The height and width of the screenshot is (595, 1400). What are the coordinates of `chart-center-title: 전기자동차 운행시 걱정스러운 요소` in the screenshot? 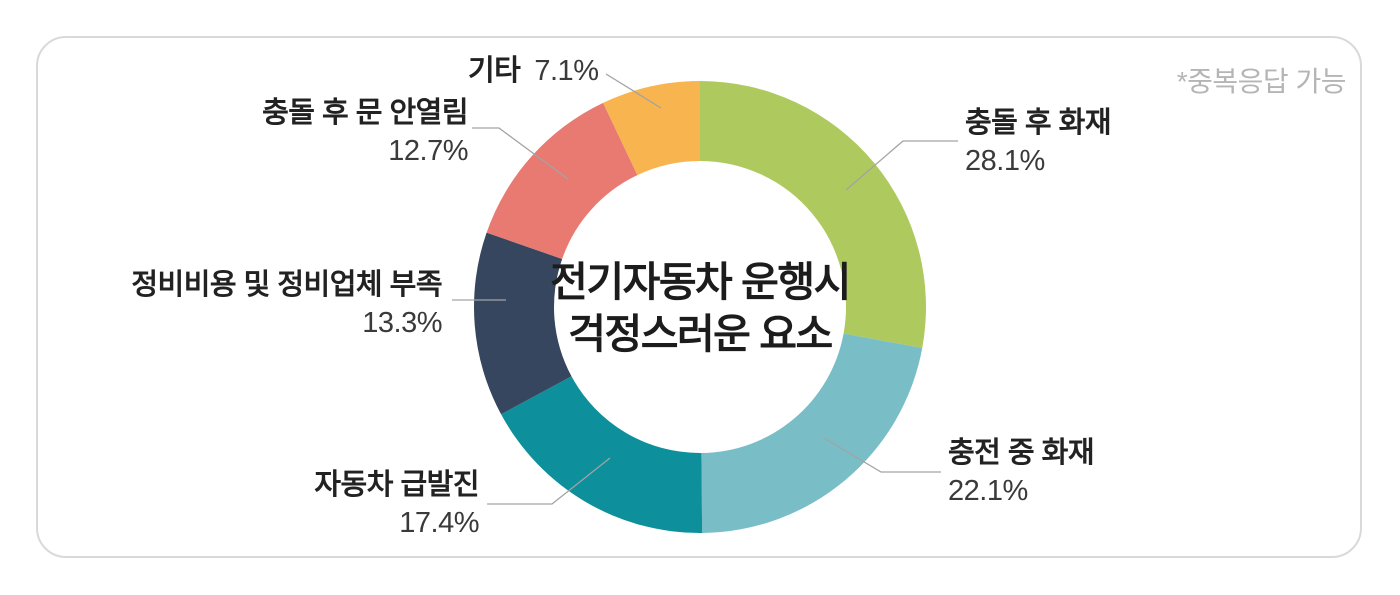 It's located at (700, 308).